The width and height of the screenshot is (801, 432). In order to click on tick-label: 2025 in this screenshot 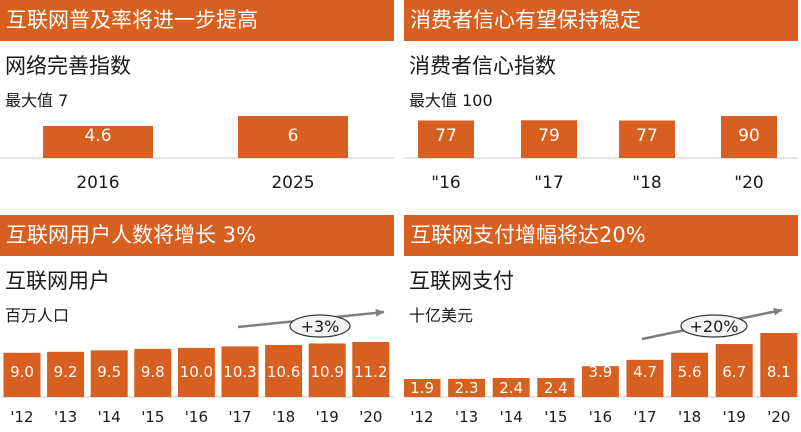, I will do `click(292, 183)`.